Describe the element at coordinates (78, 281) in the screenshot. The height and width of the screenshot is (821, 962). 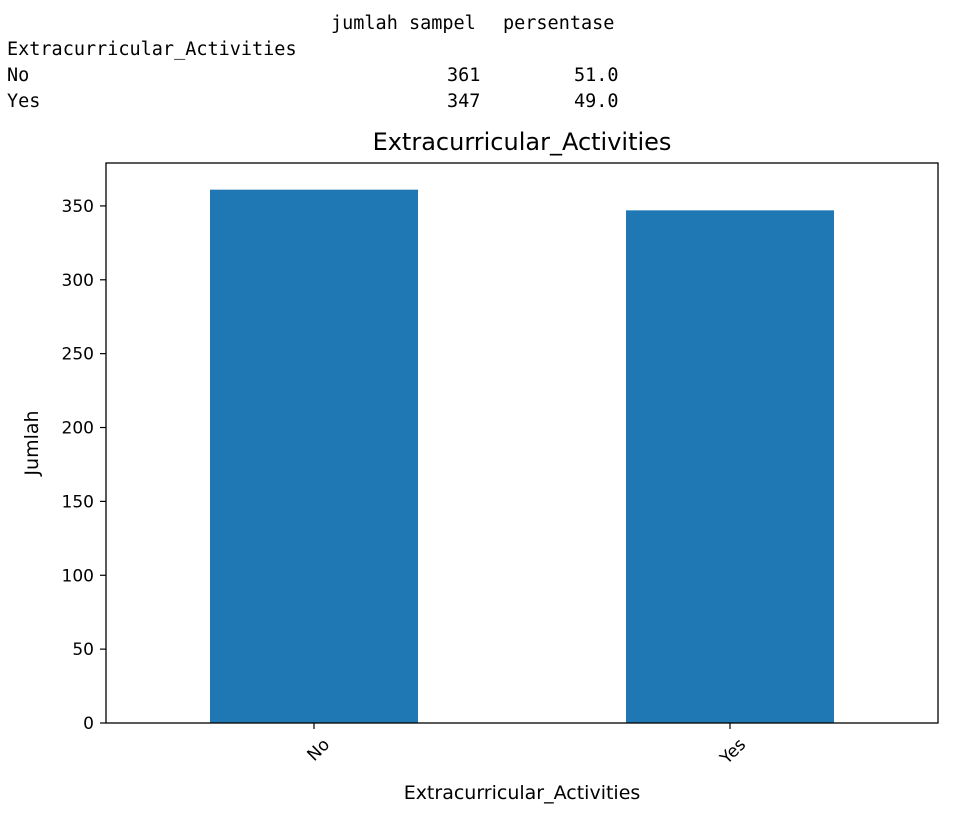
I see `y-tick-label: 300` at that location.